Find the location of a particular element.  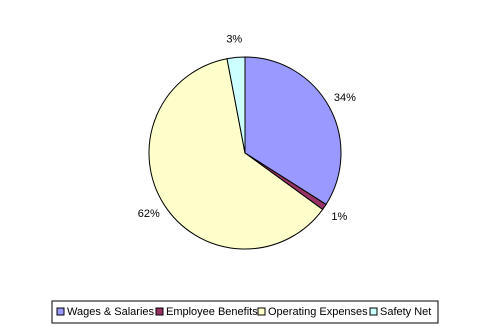

legend-label: Employee Benefits is located at coordinates (212, 312).